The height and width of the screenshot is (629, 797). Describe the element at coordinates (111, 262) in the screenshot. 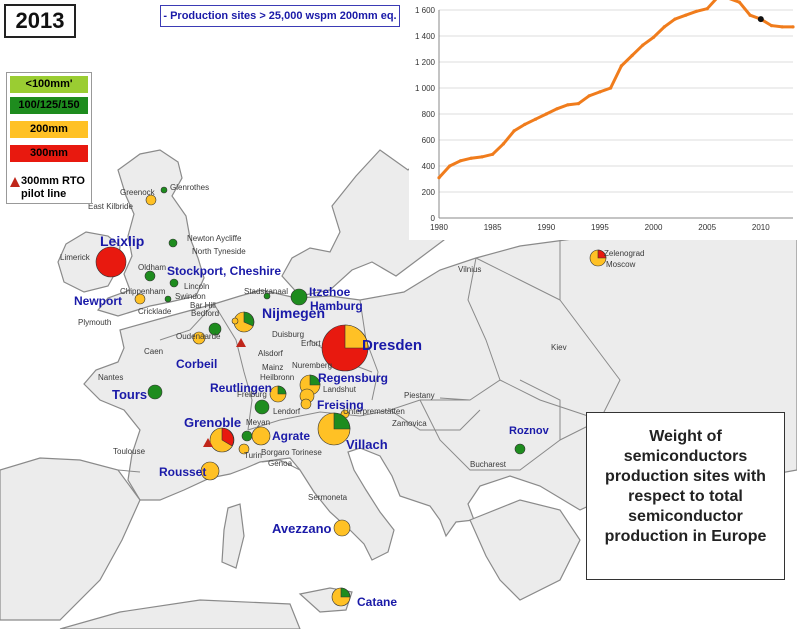

I see `site-leixlip-marker` at that location.